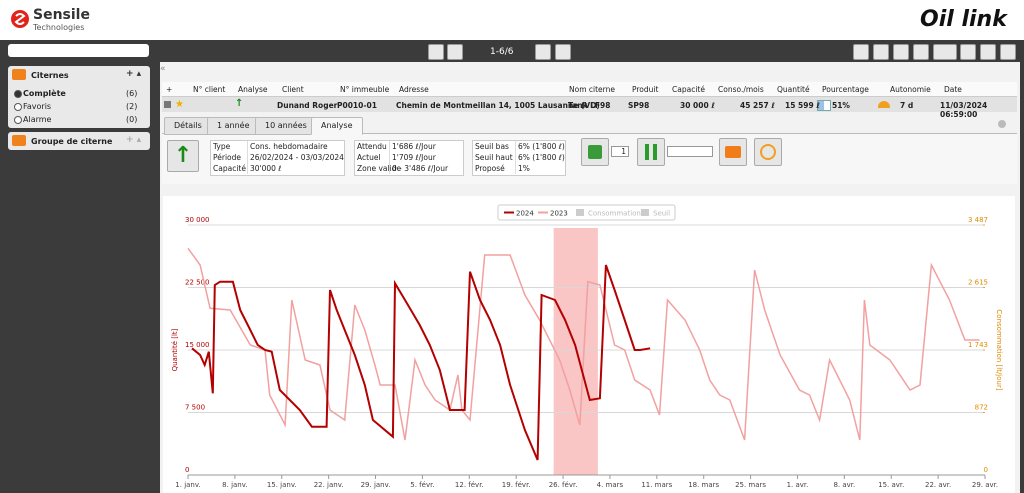 Image resolution: width=1024 pixels, height=493 pixels. What do you see at coordinates (412, 157) in the screenshot?
I see `info-value: 1'709 ℓ/Jour` at bounding box center [412, 157].